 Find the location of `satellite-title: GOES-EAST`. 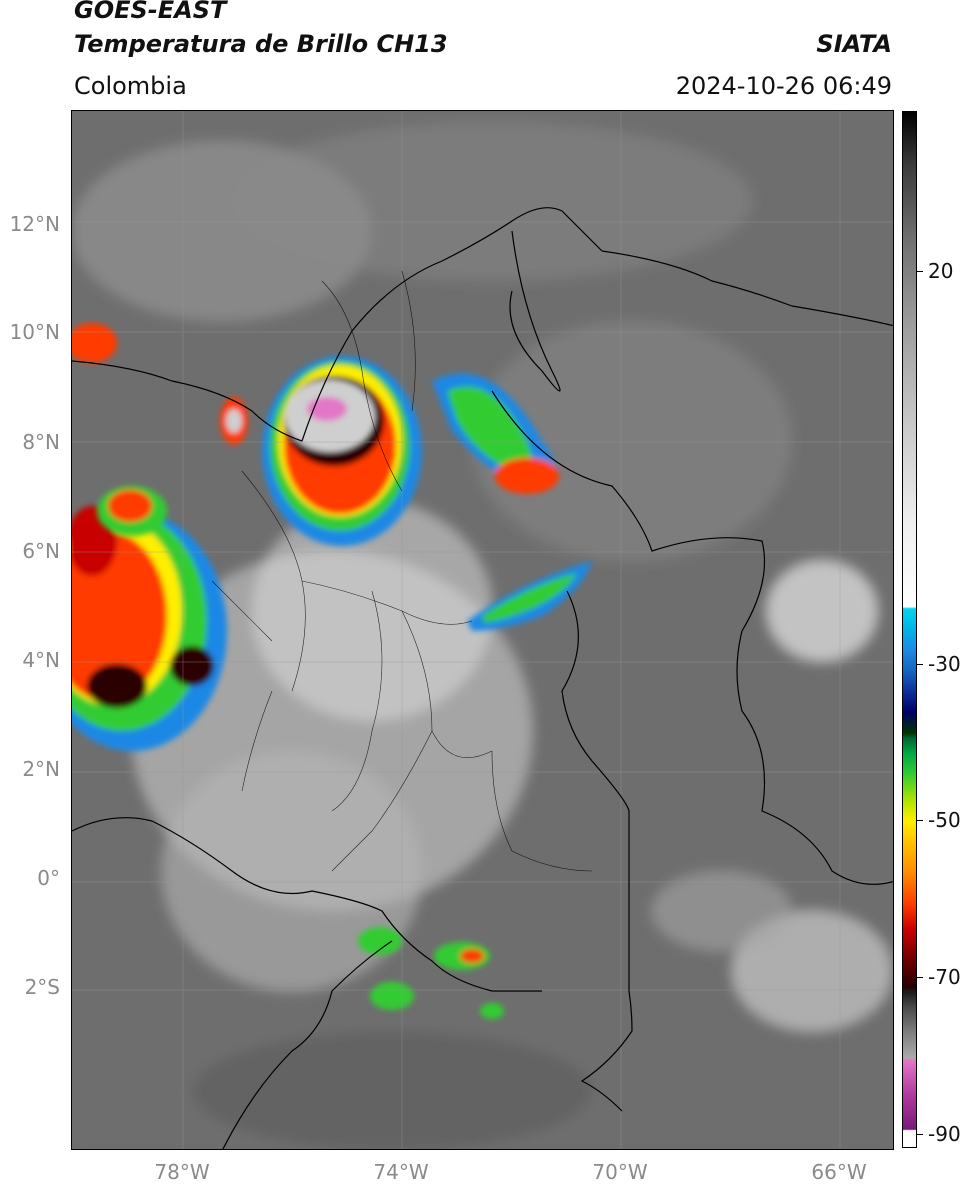

satellite-title: GOES-EAST is located at coordinates (150, 12).